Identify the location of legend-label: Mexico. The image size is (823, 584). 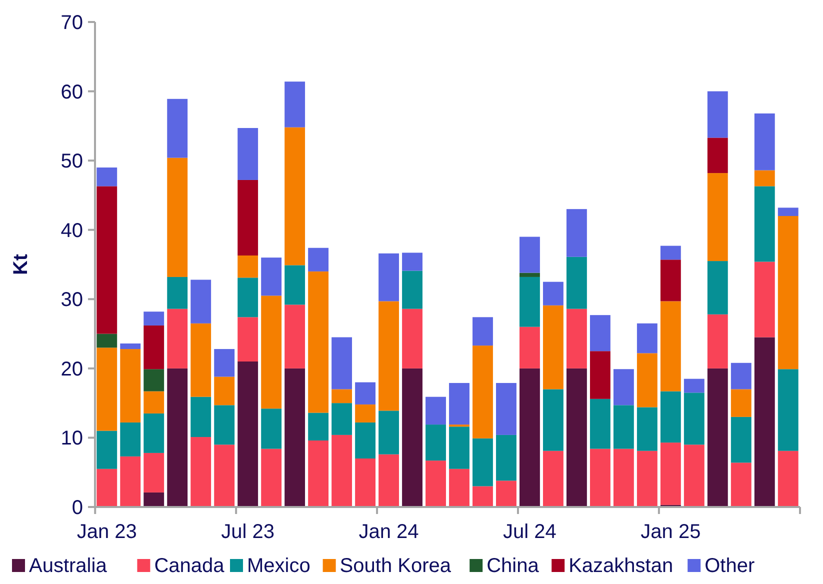
(278, 566).